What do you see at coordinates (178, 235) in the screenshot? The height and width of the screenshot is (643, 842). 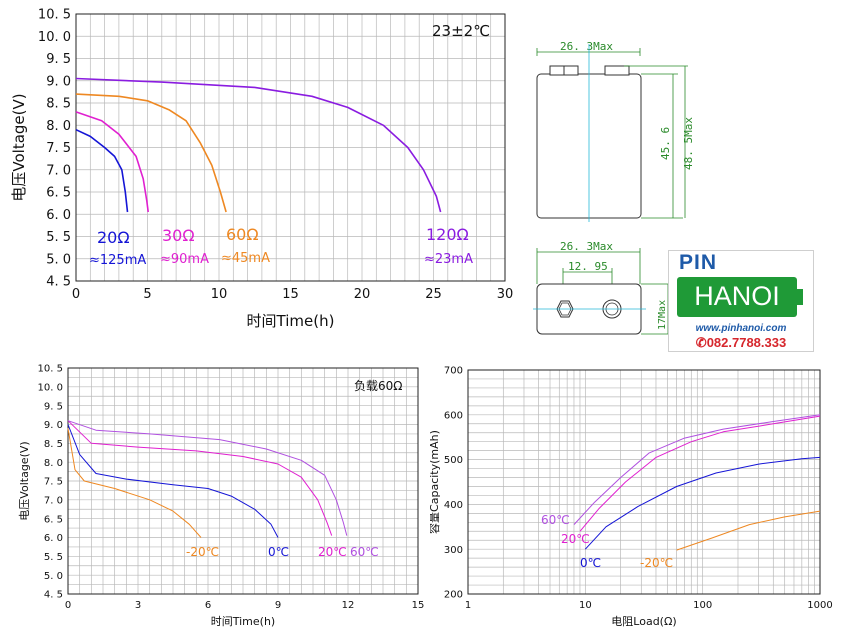 I see `chart1-label-30ohm: 30Ω` at bounding box center [178, 235].